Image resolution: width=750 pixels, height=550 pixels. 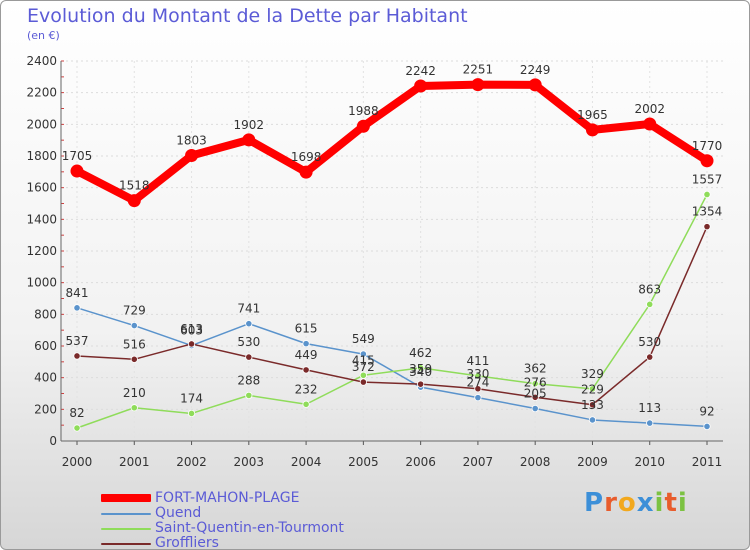 What do you see at coordinates (41, 93) in the screenshot?
I see `y-tick-label: 2200` at bounding box center [41, 93].